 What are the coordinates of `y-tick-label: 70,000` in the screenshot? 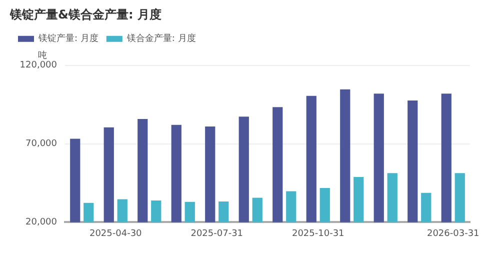 It's located at (42, 144).